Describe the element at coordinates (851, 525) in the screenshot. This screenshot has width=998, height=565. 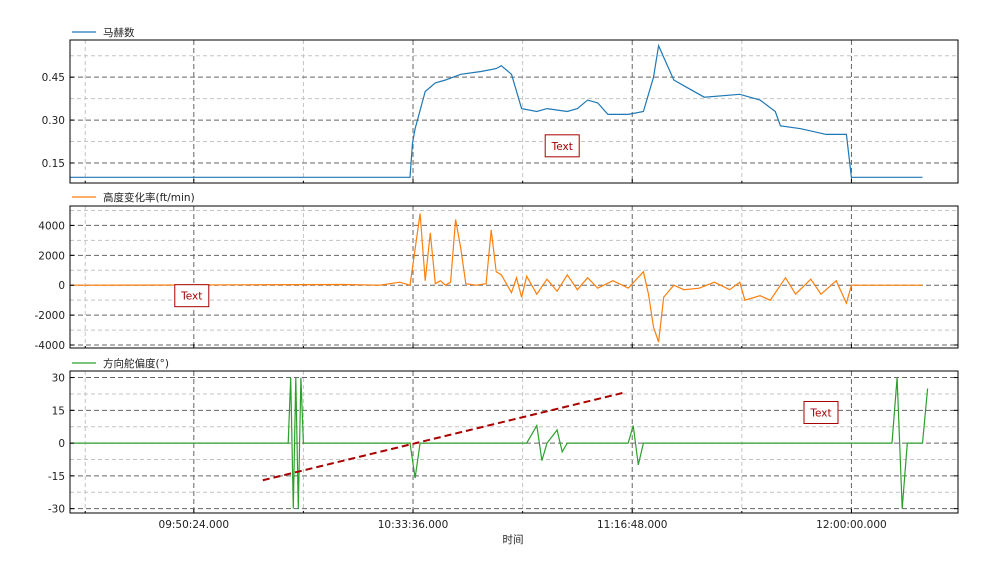
I see `x-tick-label: 12:00:00.000` at that location.